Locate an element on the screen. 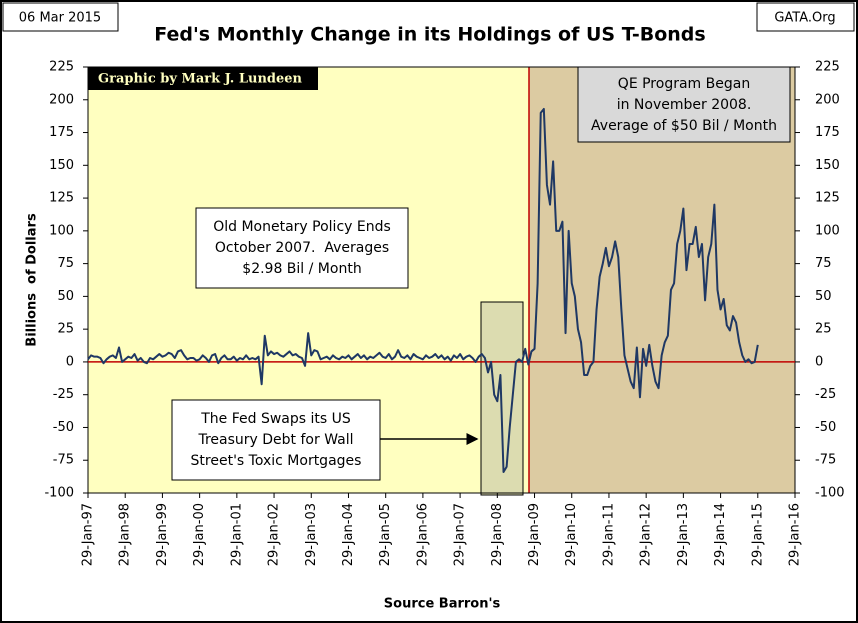 The height and width of the screenshot is (623, 858). x-tick-label: 29-Jan-08 is located at coordinates (497, 534).